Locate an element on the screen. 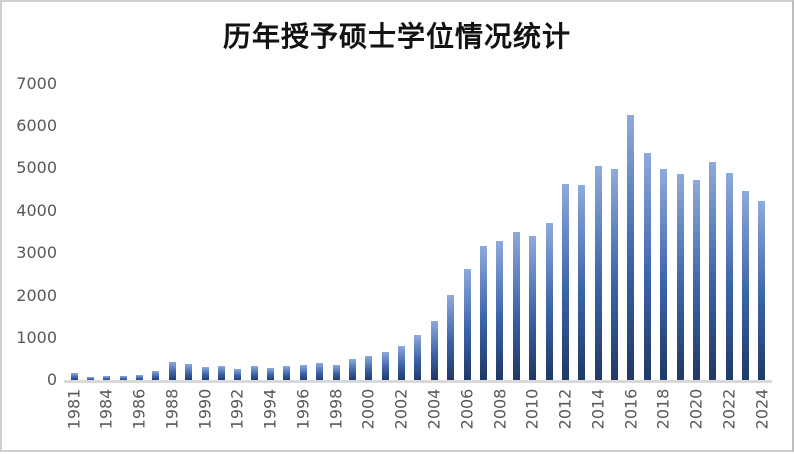  x-axis-tick-label: 1988 is located at coordinates (172, 409).